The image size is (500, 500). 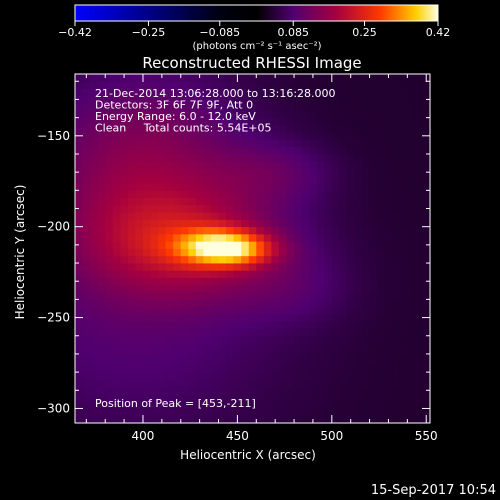 What do you see at coordinates (143, 436) in the screenshot?
I see `x-tick-label: 400` at bounding box center [143, 436].